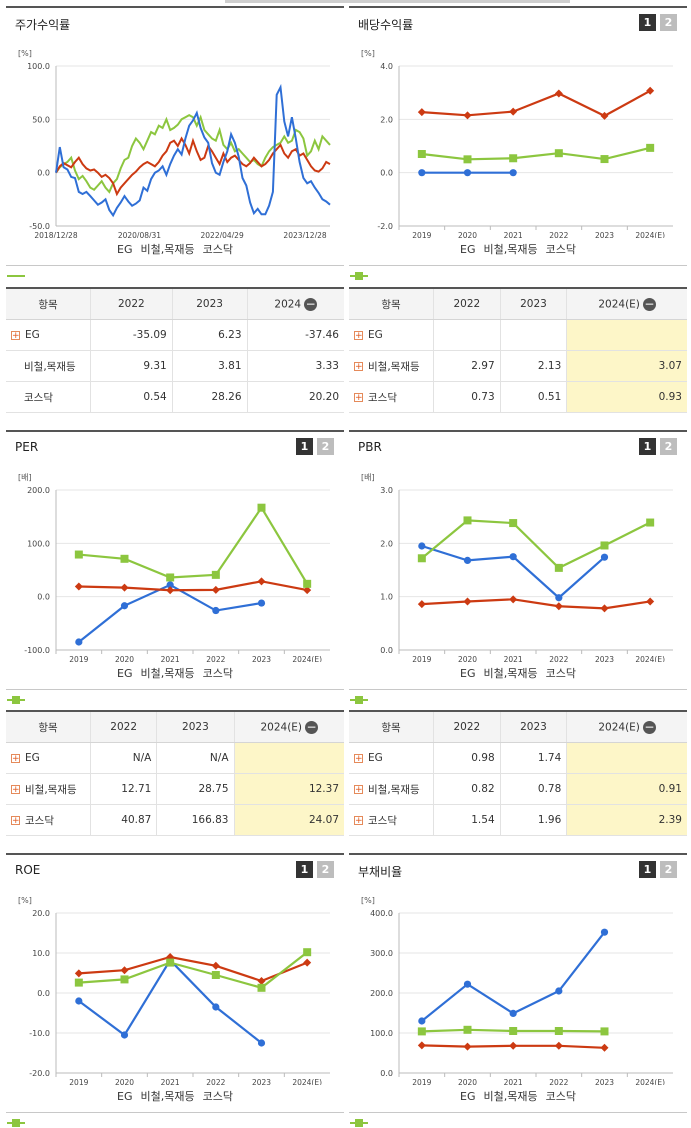  Describe the element at coordinates (170, 658) in the screenshot. I see `x-tick-label: 2021` at that location.